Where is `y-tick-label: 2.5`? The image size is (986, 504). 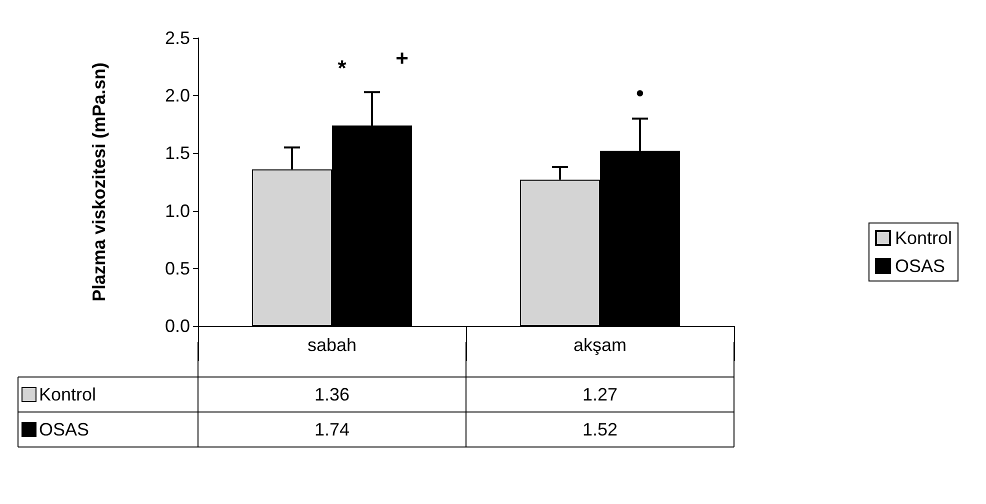 y-tick-label: 2.5 is located at coordinates (177, 38).